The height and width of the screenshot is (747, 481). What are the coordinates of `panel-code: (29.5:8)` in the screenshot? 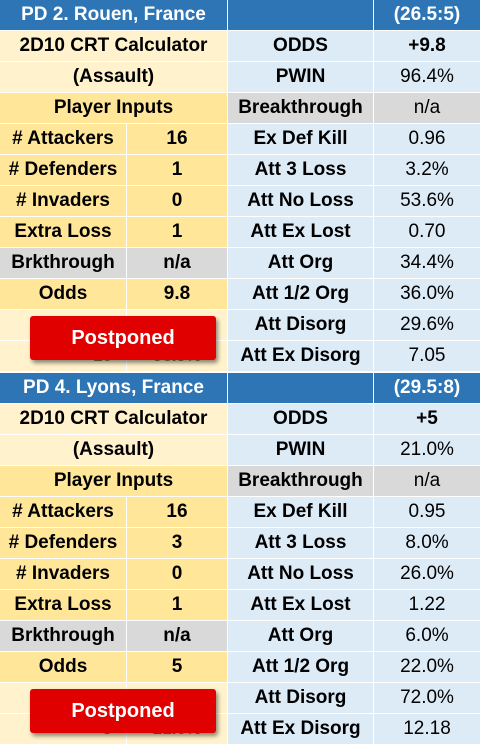 It's located at (427, 388).